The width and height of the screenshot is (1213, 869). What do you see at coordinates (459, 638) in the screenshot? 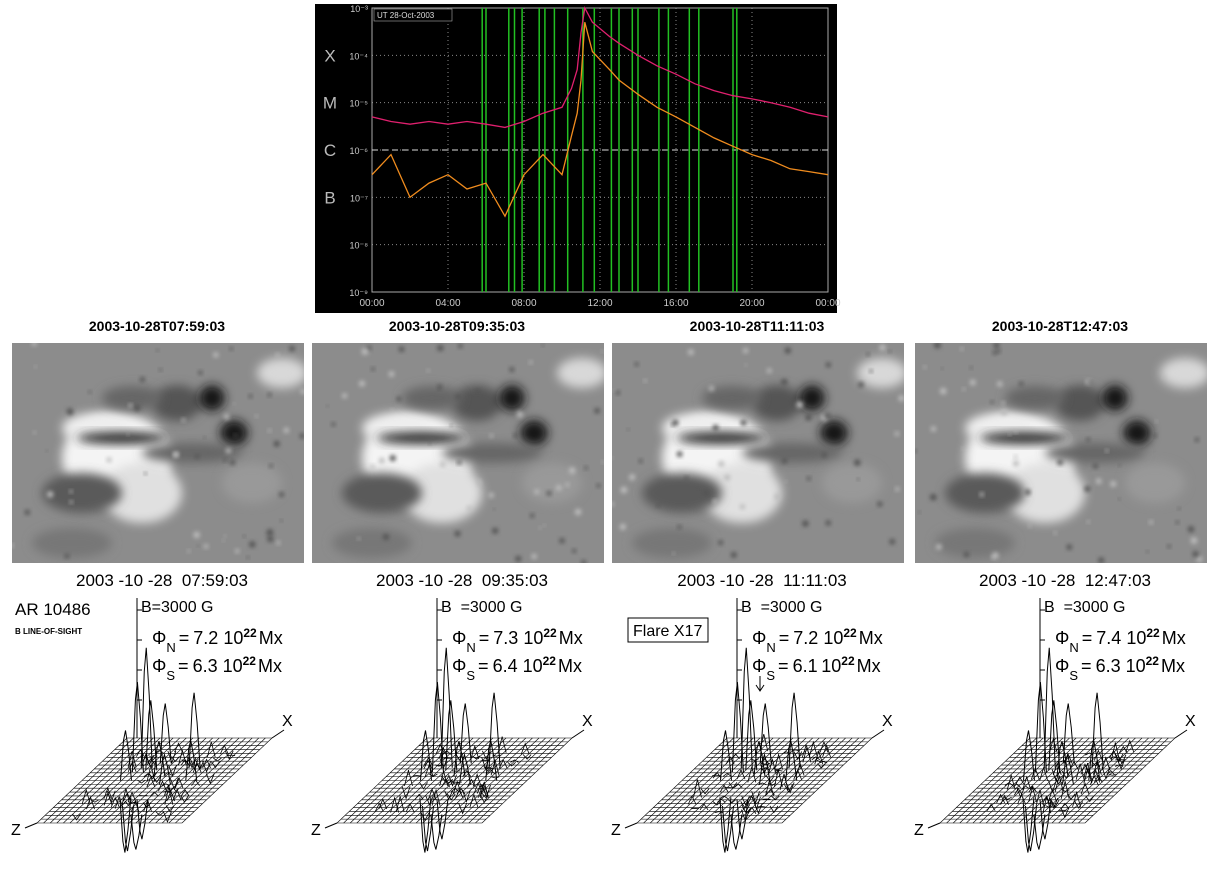
I see `flux-symbol: Φ` at bounding box center [459, 638].